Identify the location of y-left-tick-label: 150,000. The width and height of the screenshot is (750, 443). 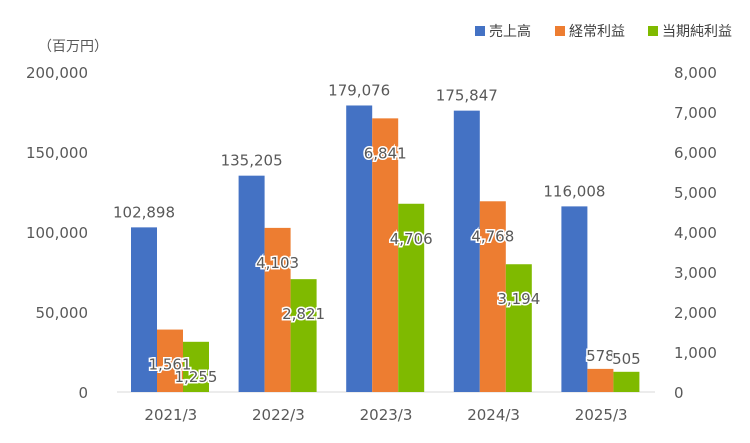
(57, 153).